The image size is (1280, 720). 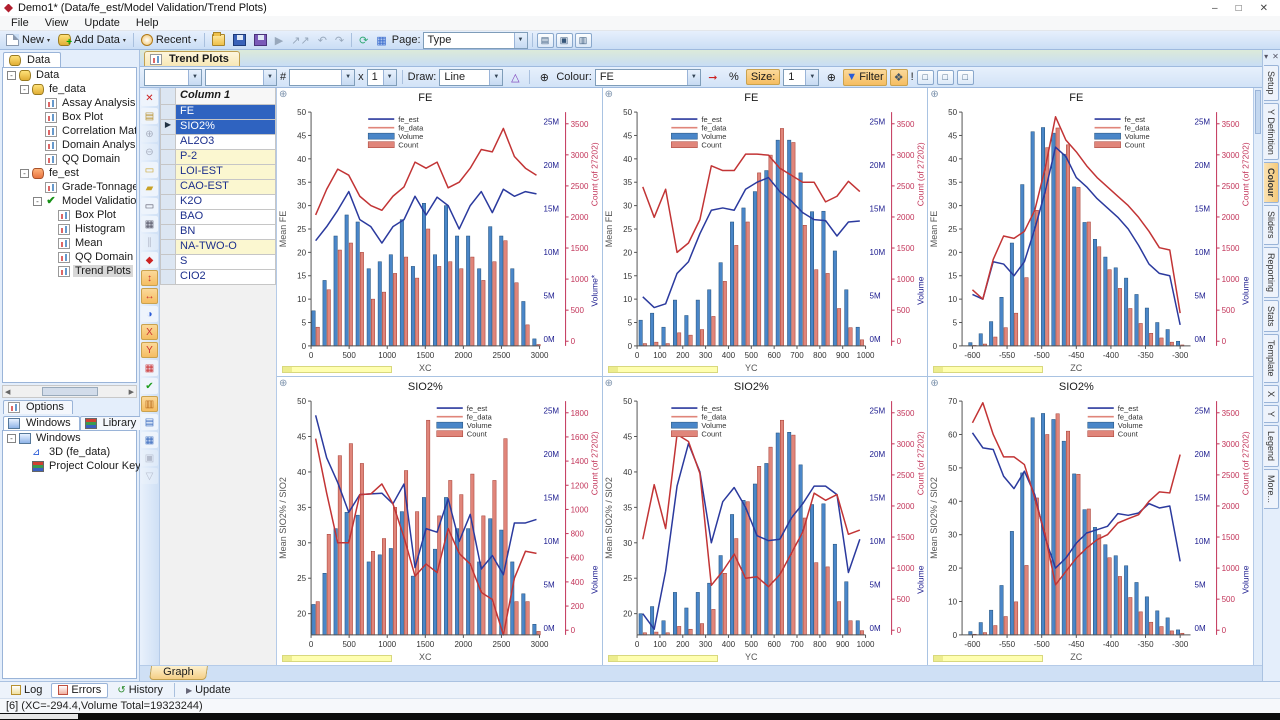 What do you see at coordinates (226, 277) in the screenshot?
I see `column-name-cell: CIO2` at bounding box center [226, 277].